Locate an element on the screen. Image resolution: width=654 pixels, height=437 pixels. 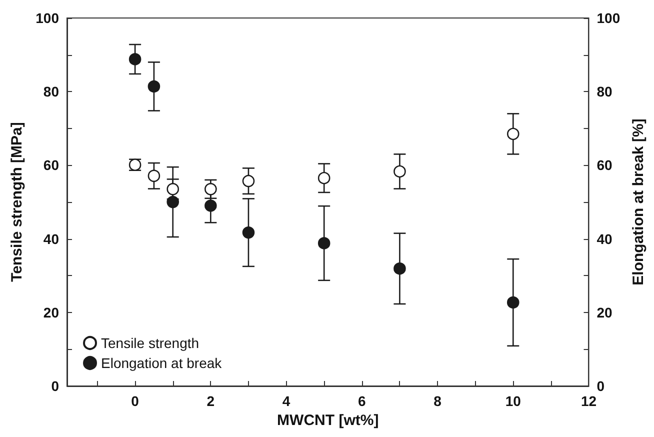
y-tick-label: 80 is located at coordinates (51, 92).